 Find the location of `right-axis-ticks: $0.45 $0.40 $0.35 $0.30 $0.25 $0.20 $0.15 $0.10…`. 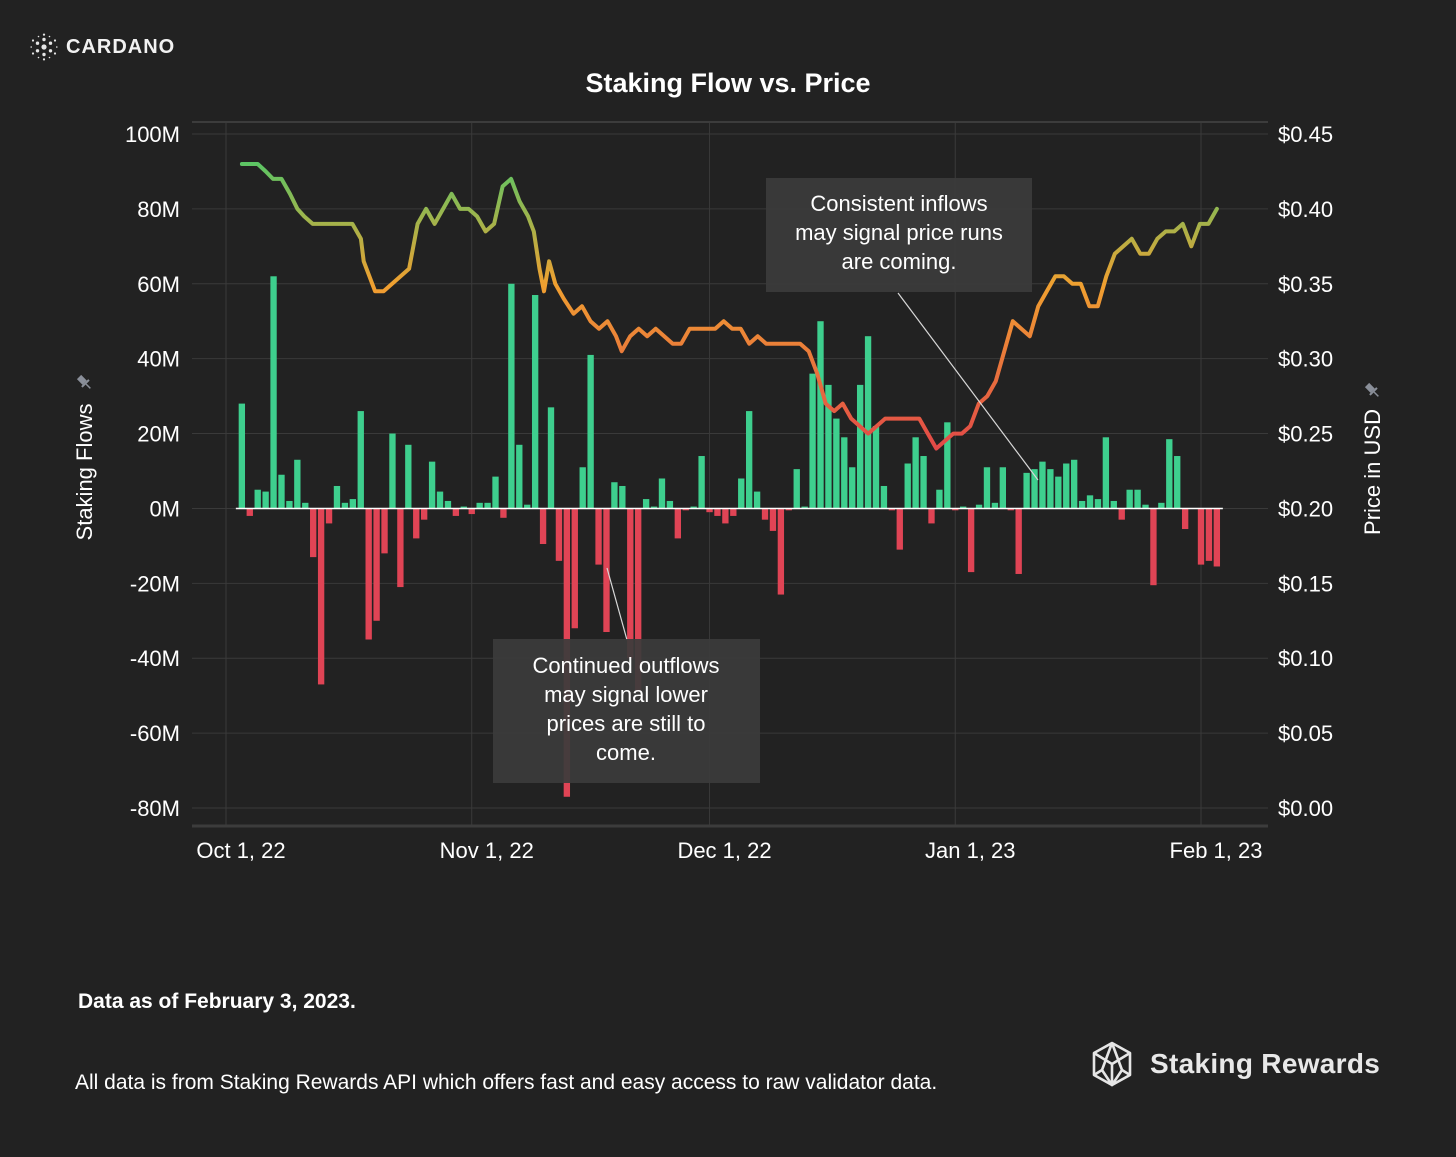

right-axis-ticks: $0.45 $0.40 $0.35 $0.30 $0.25 $0.20 $0.15 $0.10… is located at coordinates (1305, 471).